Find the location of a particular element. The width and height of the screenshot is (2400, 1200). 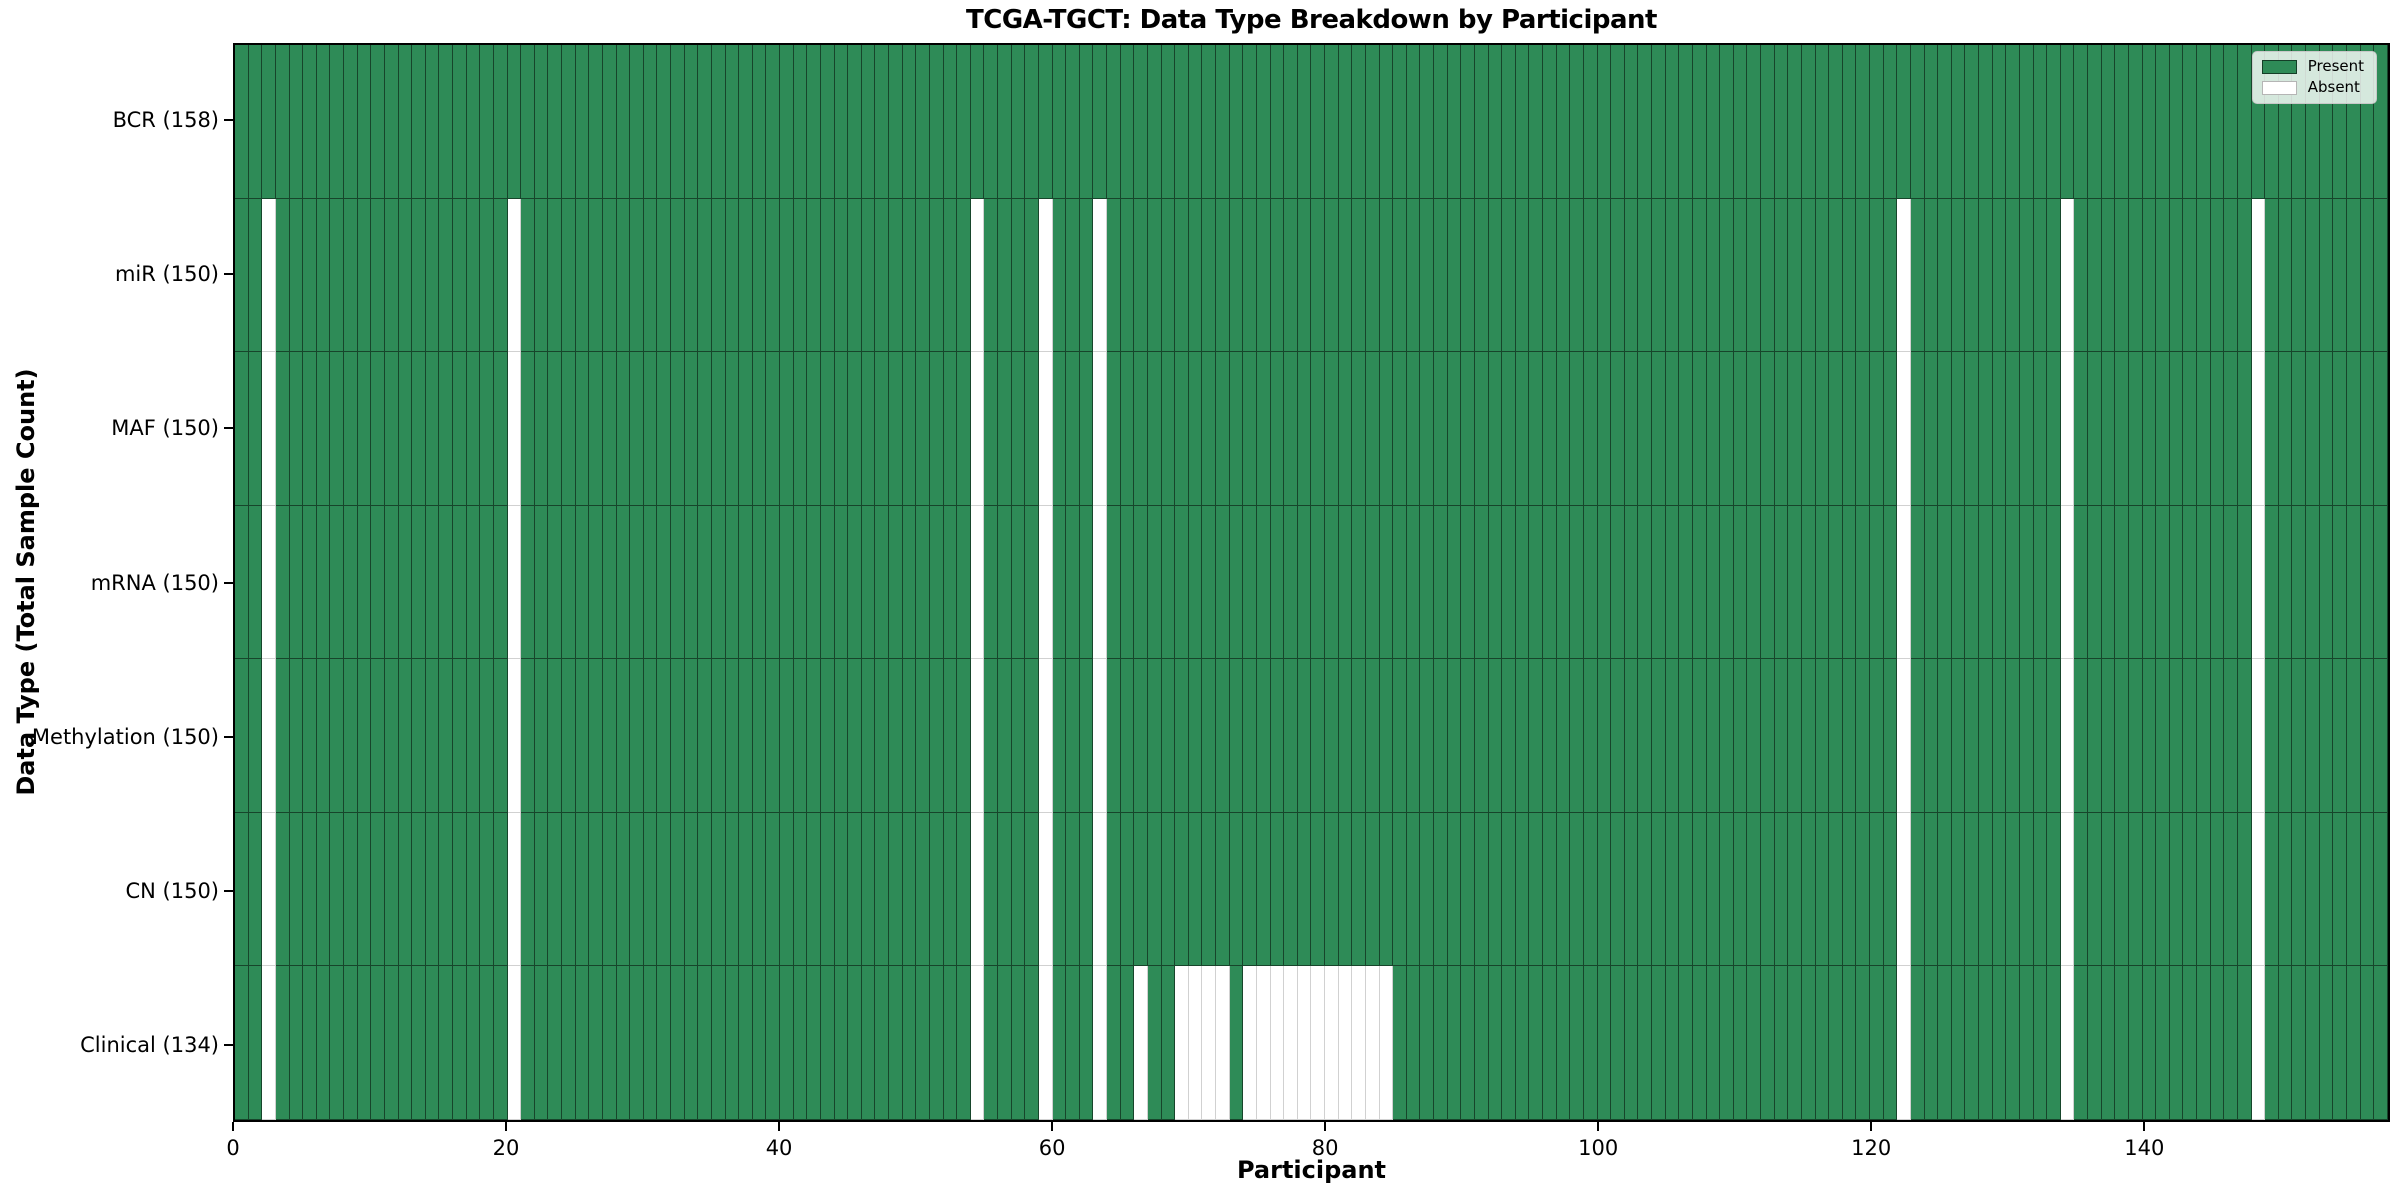

x-tick-label-100: 100 is located at coordinates (1598, 1148).